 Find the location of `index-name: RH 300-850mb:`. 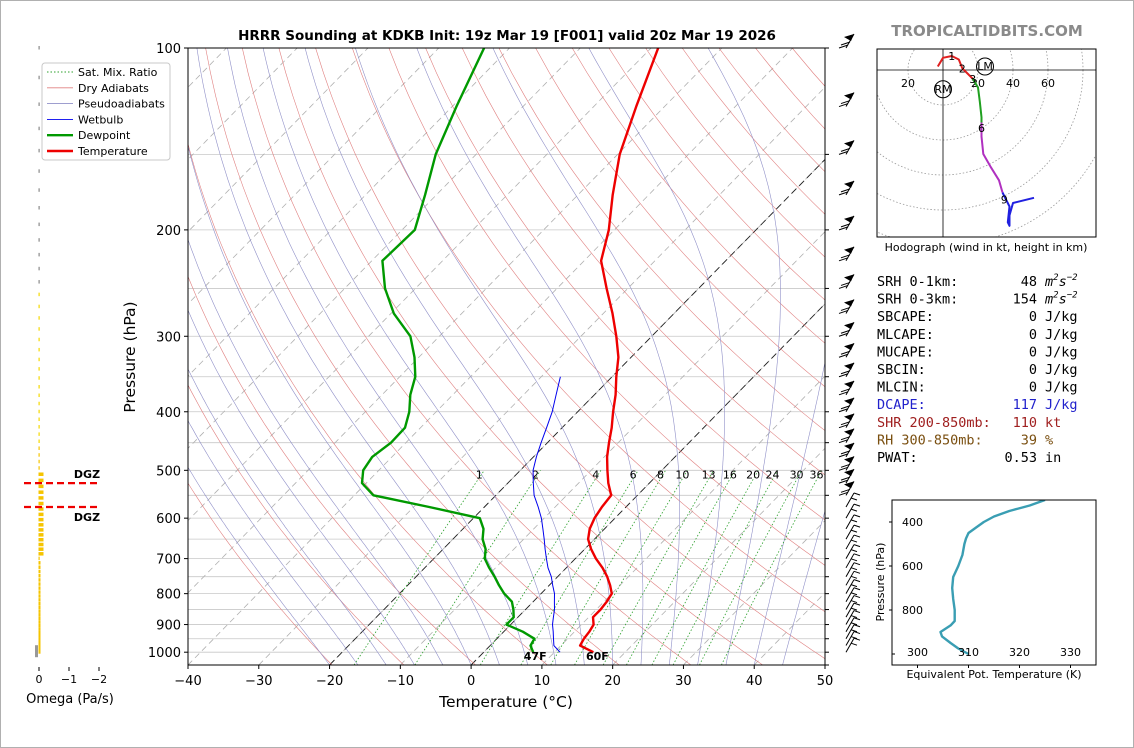

index-name: RH 300-850mb: is located at coordinates (930, 440).